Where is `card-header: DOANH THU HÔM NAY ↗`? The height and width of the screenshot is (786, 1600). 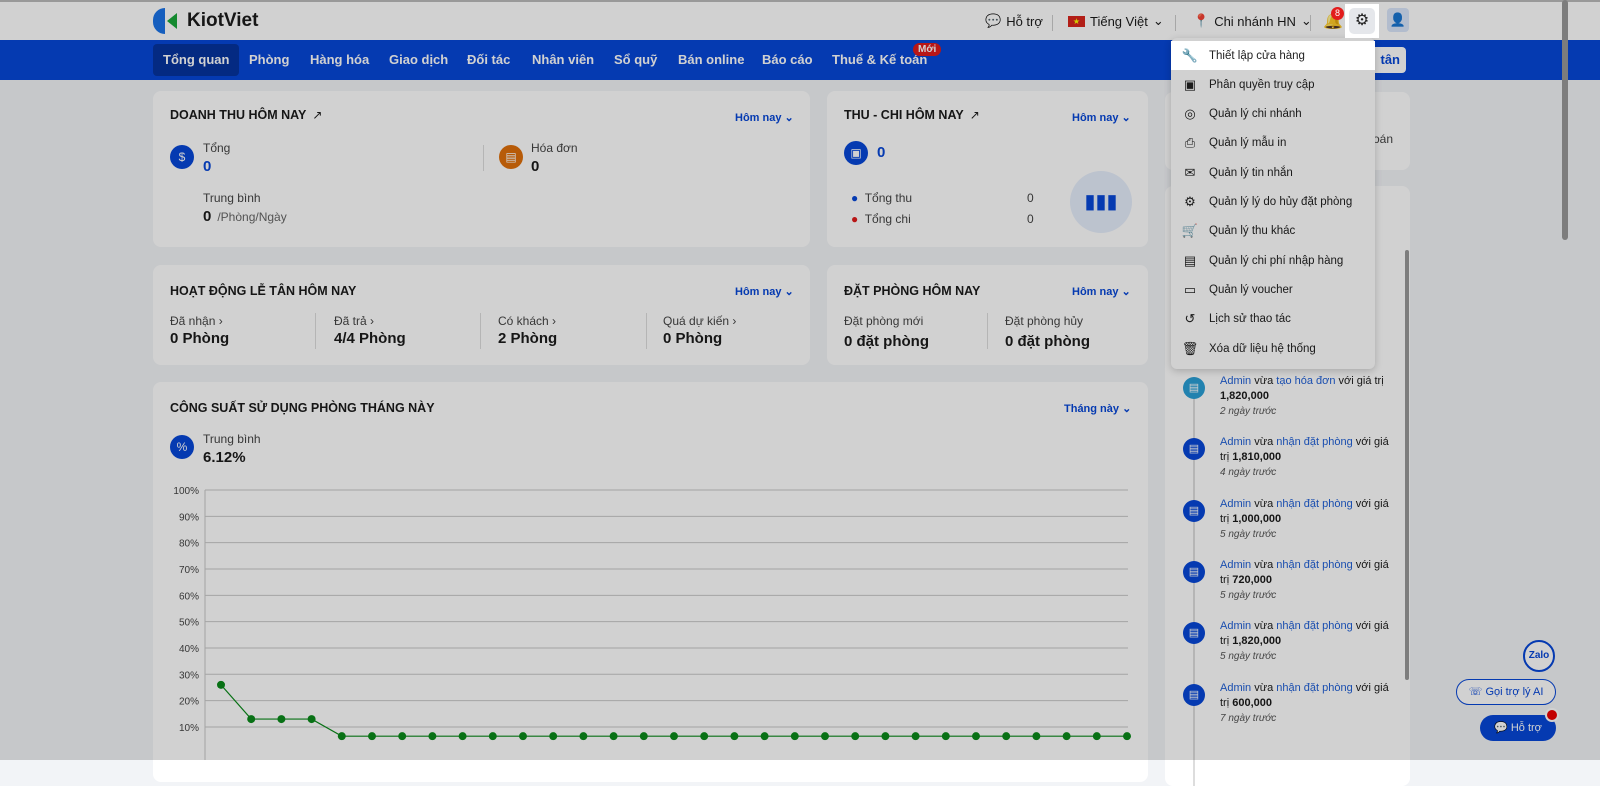 card-header: DOANH THU HÔM NAY ↗ is located at coordinates (246, 115).